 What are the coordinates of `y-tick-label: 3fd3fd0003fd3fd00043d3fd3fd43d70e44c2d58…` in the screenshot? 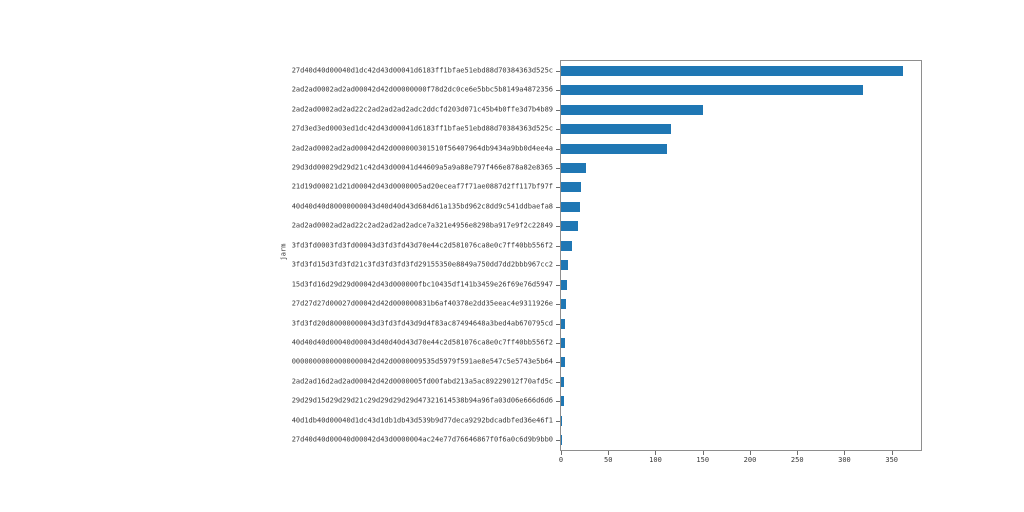 It's located at (422, 245).